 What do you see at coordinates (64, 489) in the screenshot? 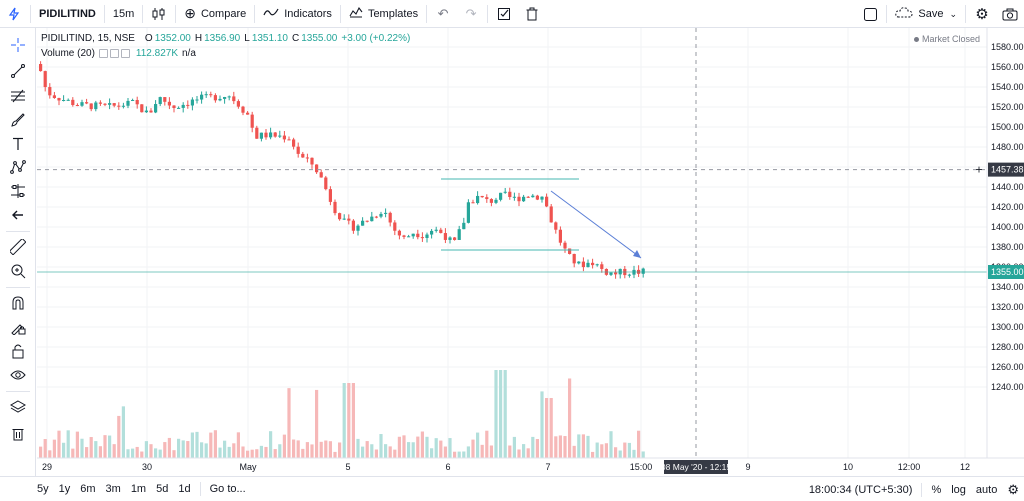
I see `range-1y: 1y` at bounding box center [64, 489].